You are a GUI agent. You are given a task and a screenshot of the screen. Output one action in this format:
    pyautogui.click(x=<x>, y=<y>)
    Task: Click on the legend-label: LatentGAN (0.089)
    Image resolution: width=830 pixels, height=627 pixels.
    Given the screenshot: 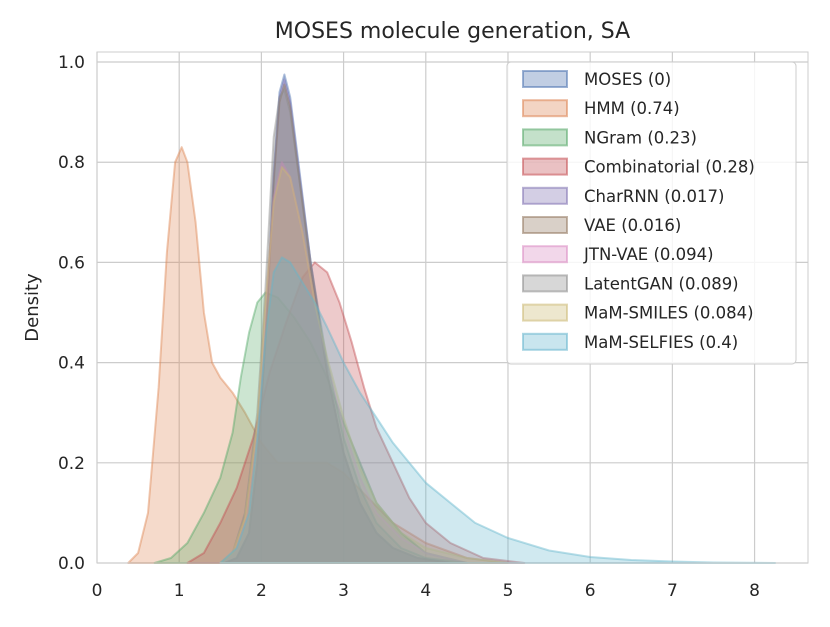 What is the action you would take?
    pyautogui.click(x=661, y=283)
    